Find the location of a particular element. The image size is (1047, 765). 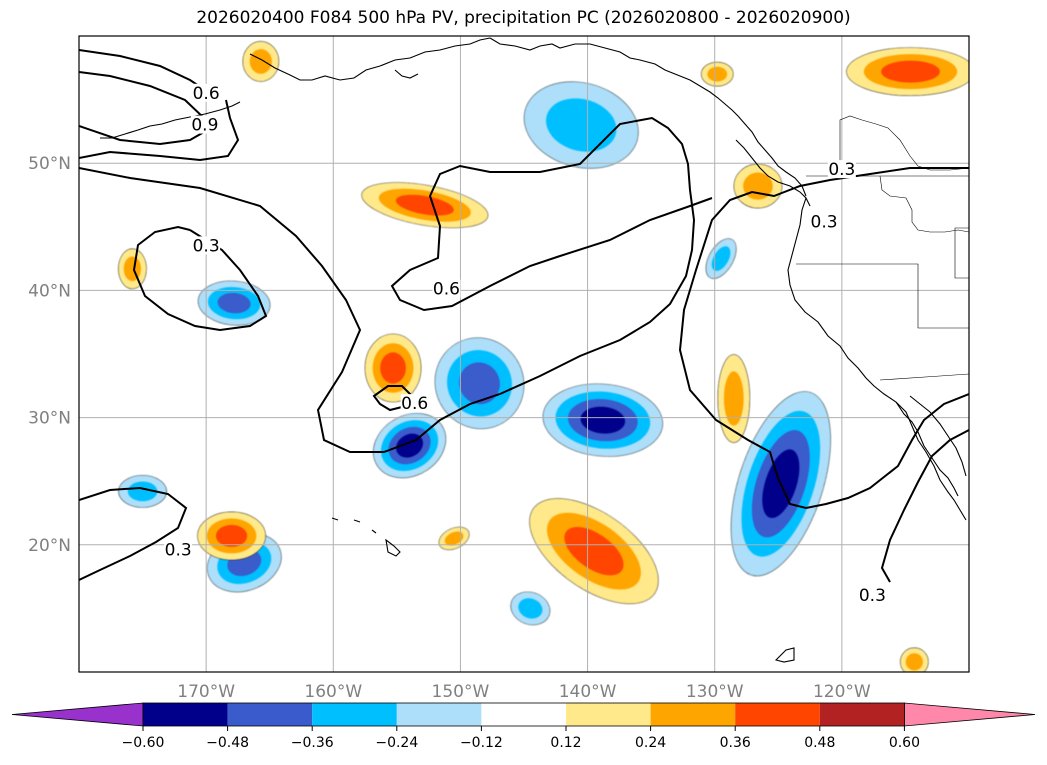

colorbar-tick-label: 0.48 is located at coordinates (819, 743).